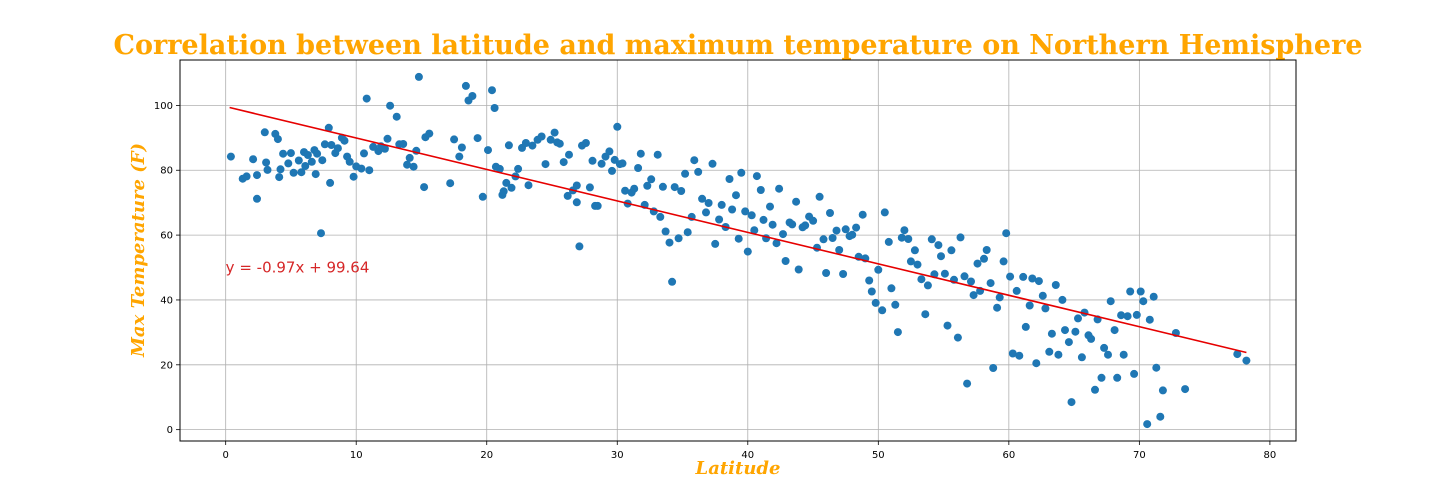 The height and width of the screenshot is (504, 1440). Describe the element at coordinates (163, 106) in the screenshot. I see `y-tick-label: 100` at that location.